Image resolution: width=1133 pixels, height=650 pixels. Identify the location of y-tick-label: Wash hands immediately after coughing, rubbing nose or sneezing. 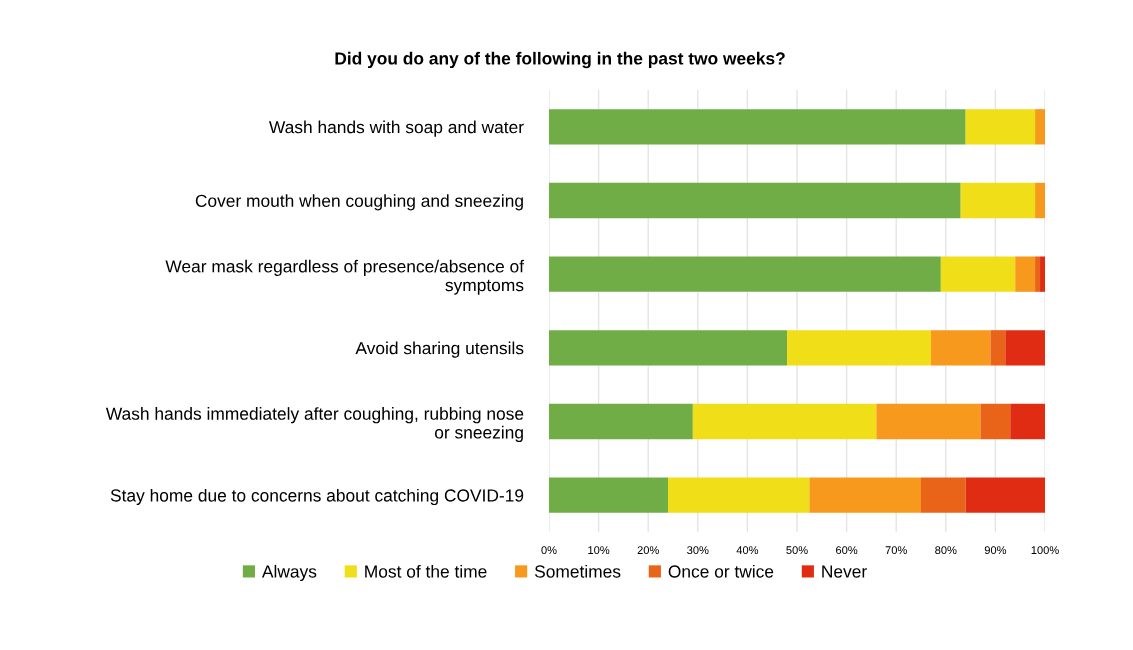
(314, 424).